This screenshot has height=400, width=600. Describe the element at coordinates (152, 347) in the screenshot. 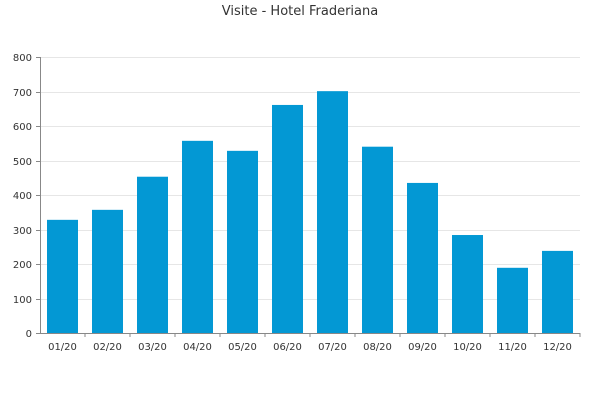

I see `x-tick-label: 03/20` at that location.